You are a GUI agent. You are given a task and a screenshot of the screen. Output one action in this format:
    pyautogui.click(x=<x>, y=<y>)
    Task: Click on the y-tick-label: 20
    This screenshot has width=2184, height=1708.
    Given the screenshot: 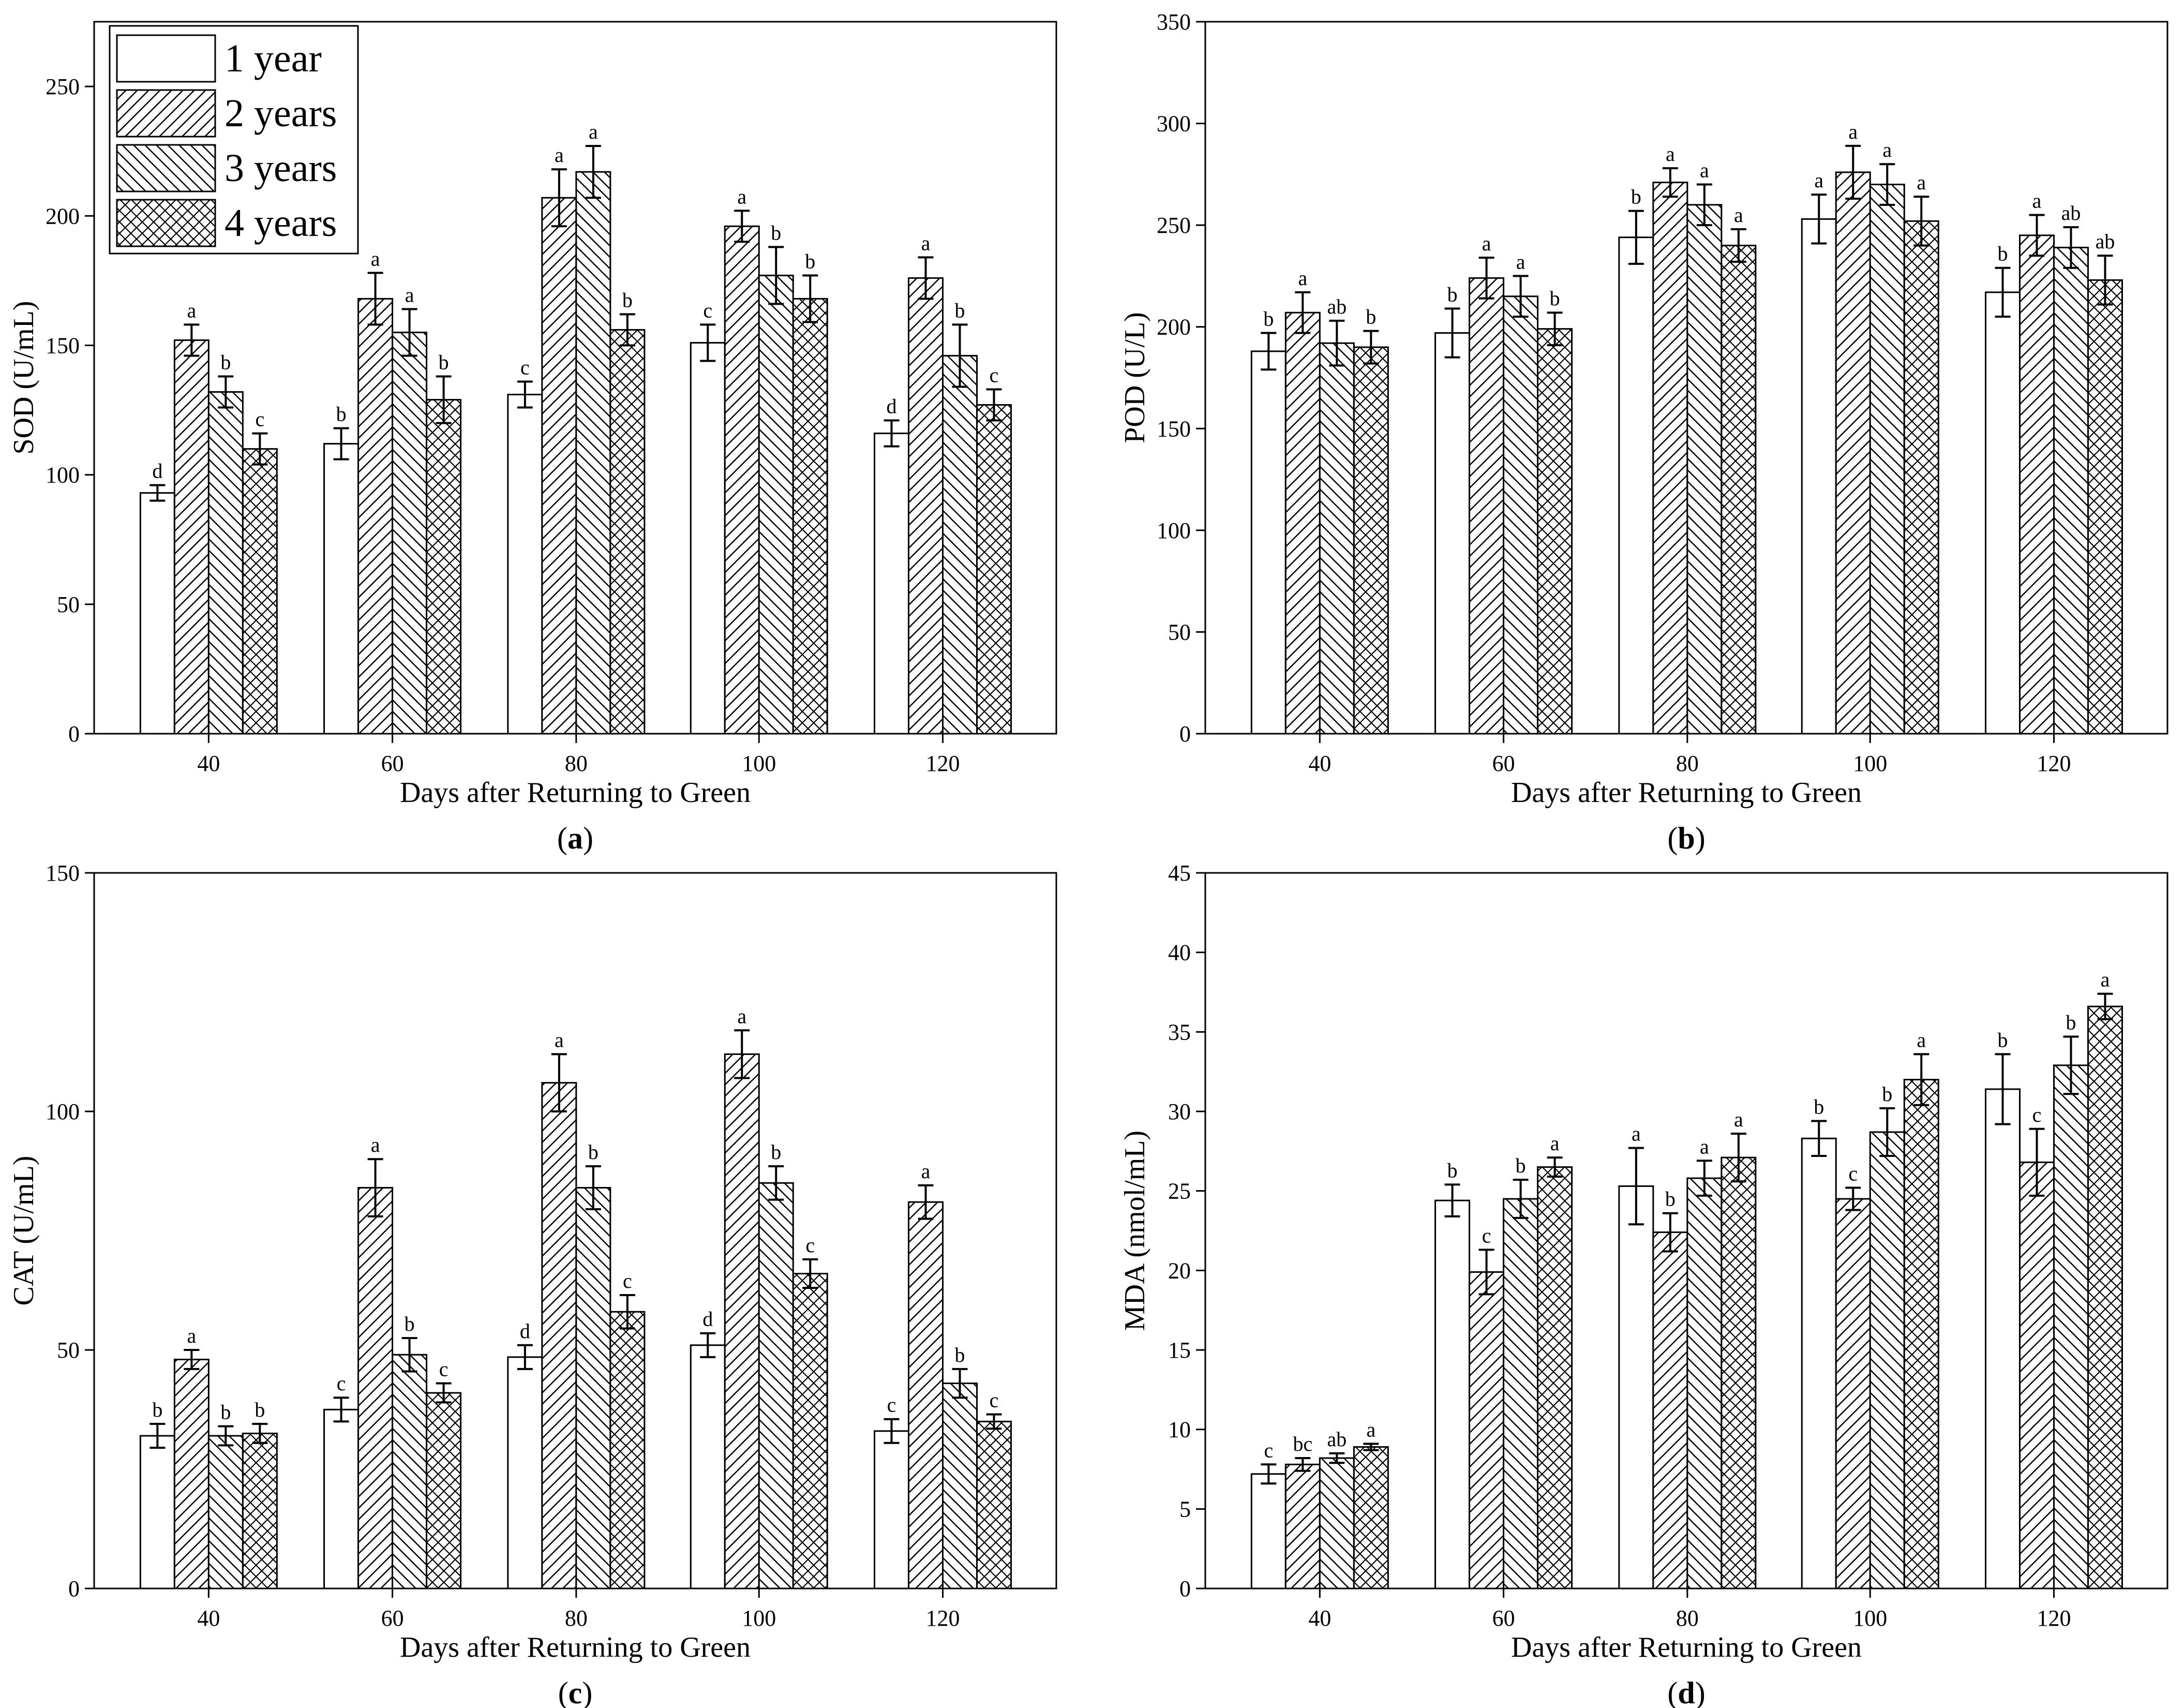 What is the action you would take?
    pyautogui.click(x=1179, y=1270)
    